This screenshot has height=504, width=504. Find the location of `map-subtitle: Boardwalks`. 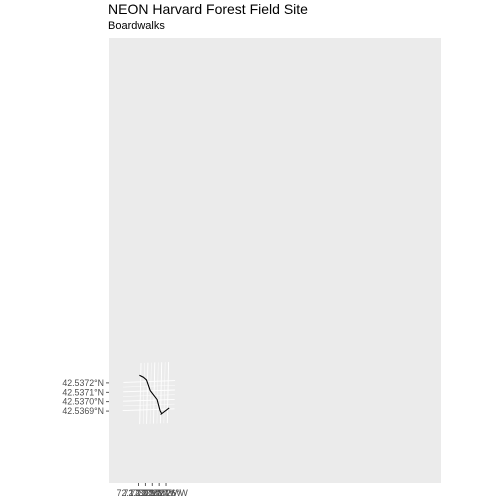

map-subtitle: Boardwalks is located at coordinates (136, 26).